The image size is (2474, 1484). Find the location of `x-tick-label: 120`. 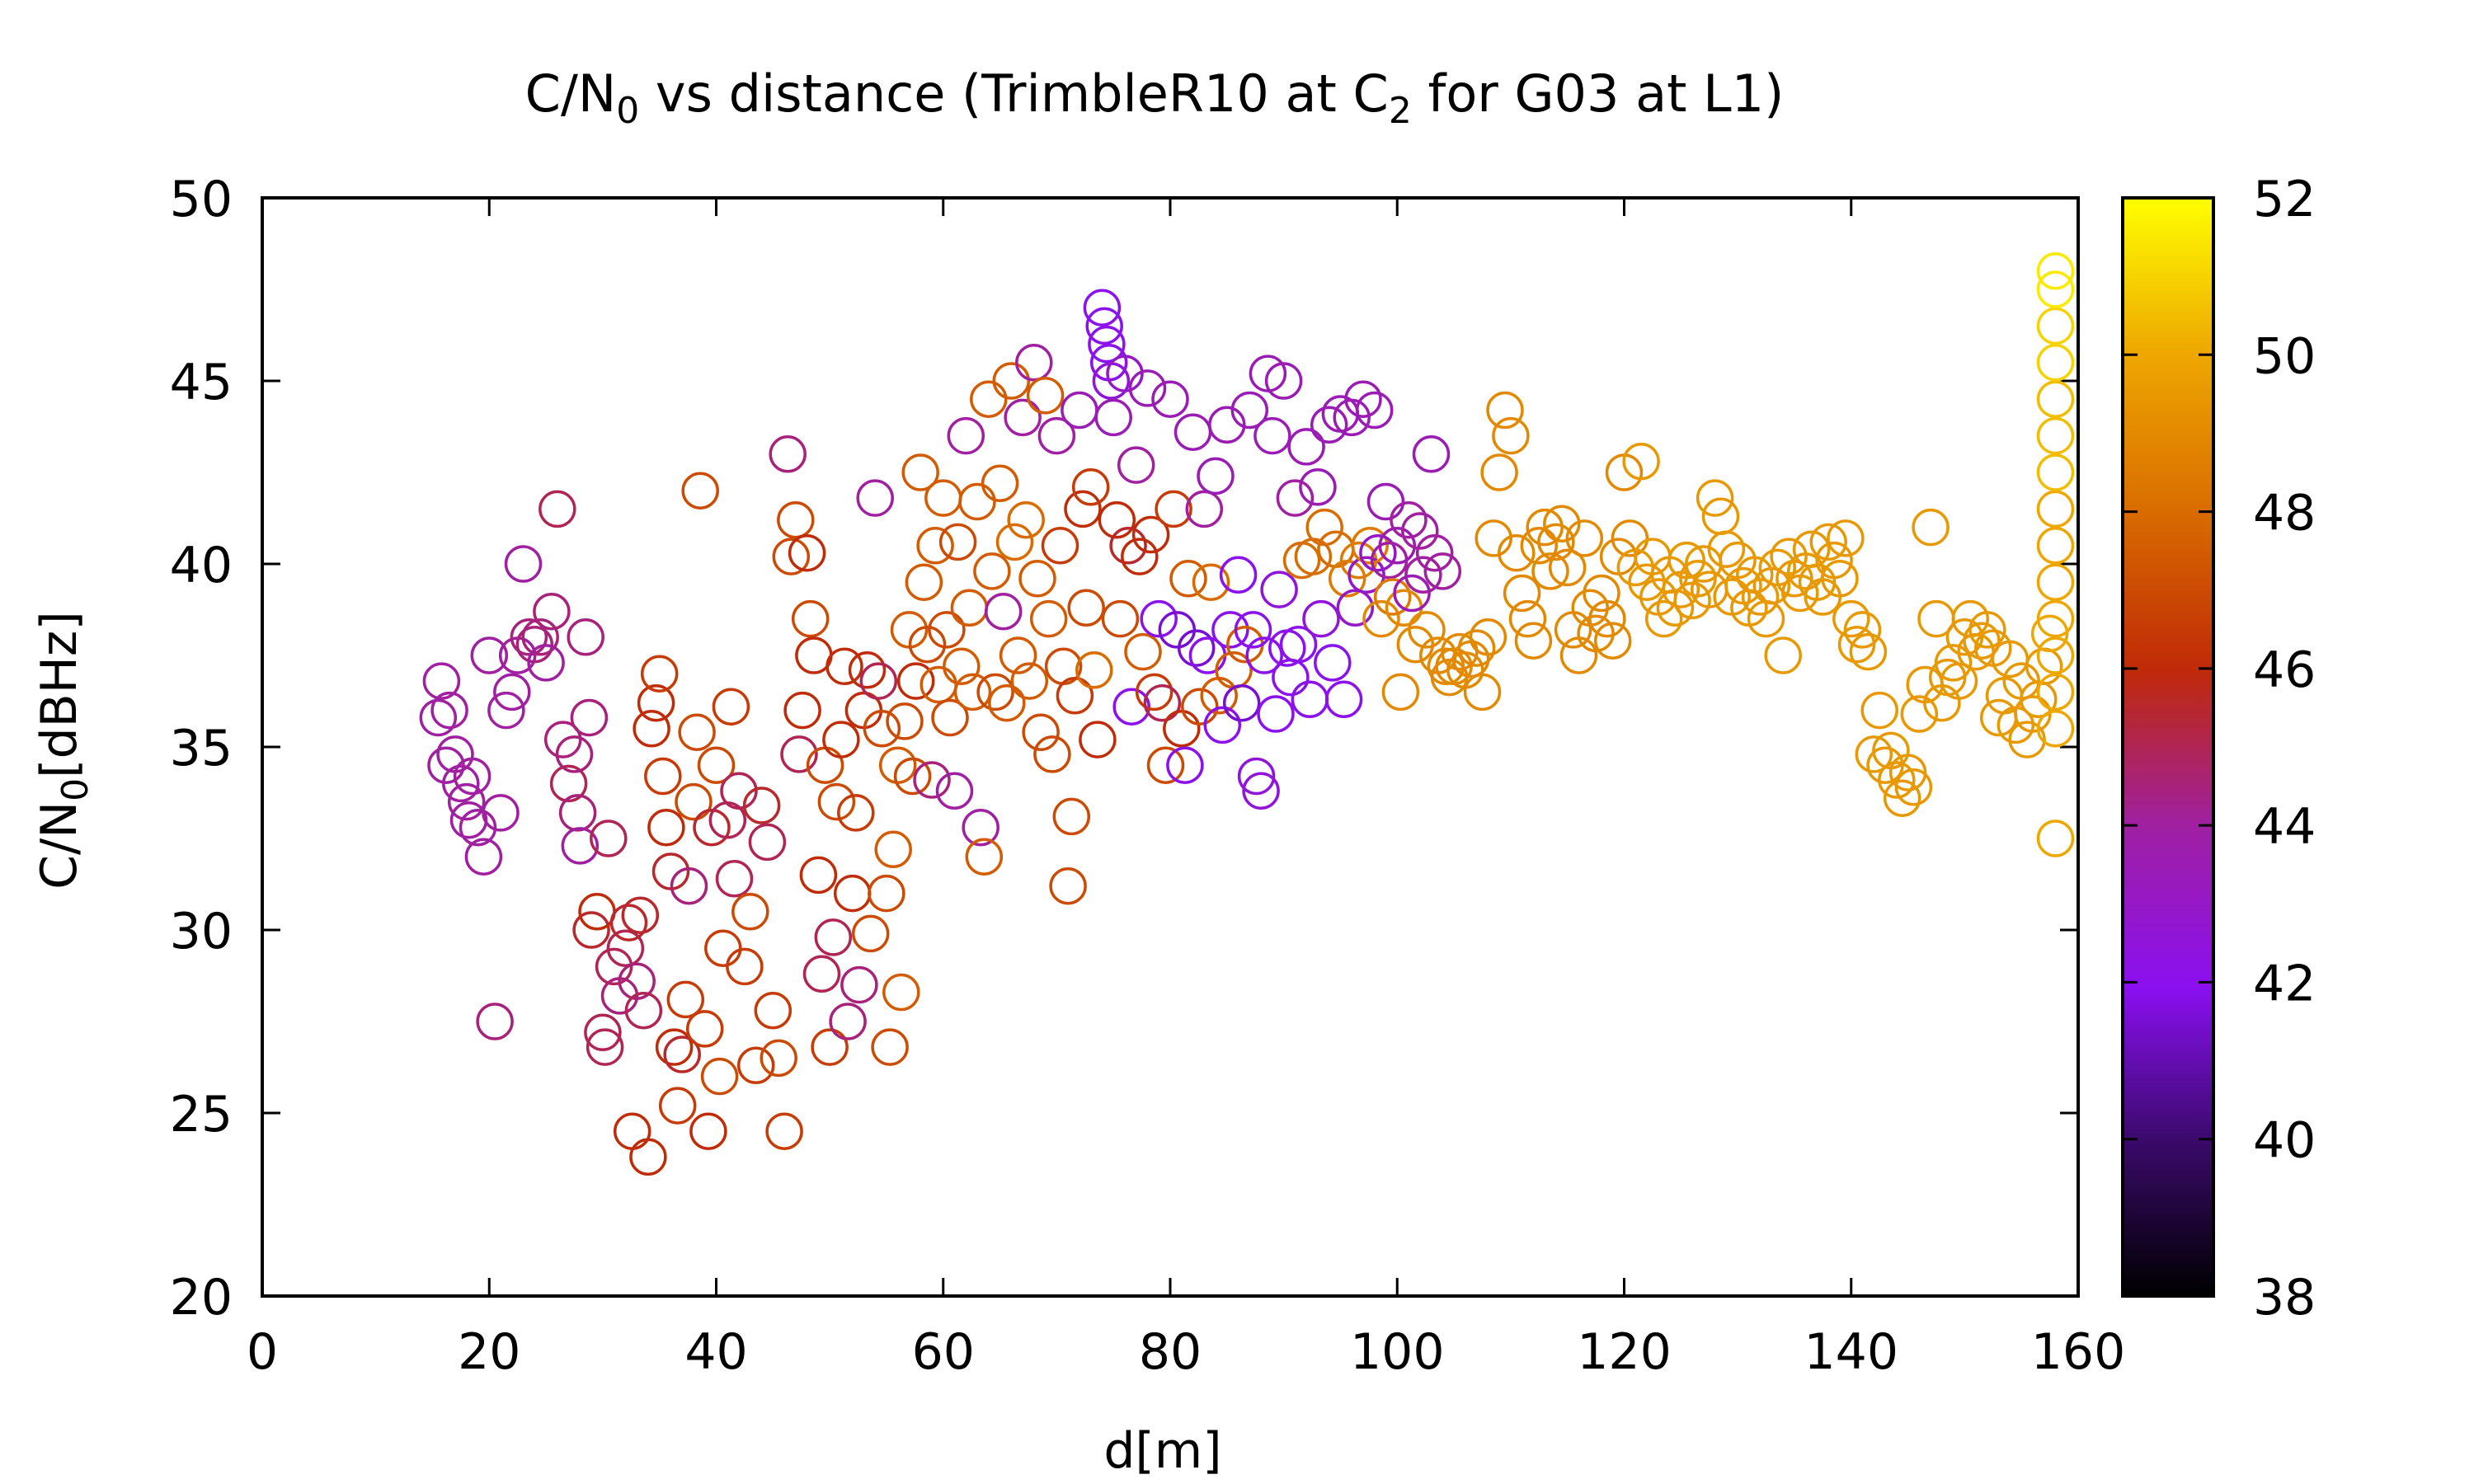

x-tick-label: 120 is located at coordinates (1624, 1352).